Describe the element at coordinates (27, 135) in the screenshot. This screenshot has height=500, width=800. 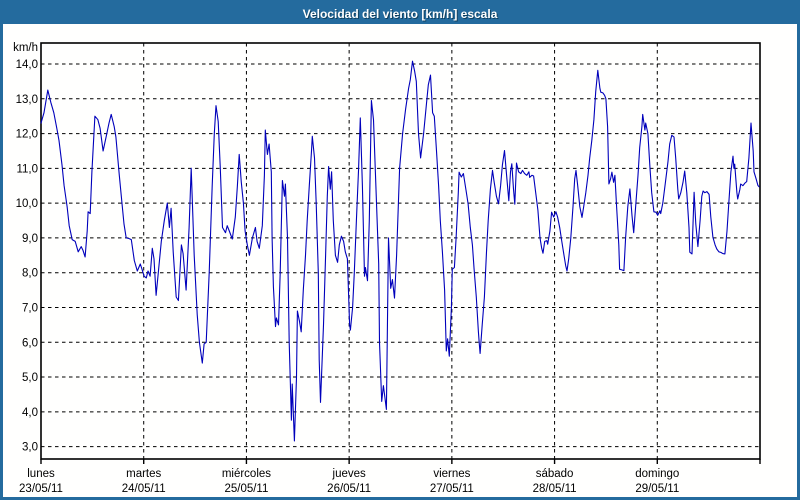
I see `y-axis-label: 12,0` at that location.